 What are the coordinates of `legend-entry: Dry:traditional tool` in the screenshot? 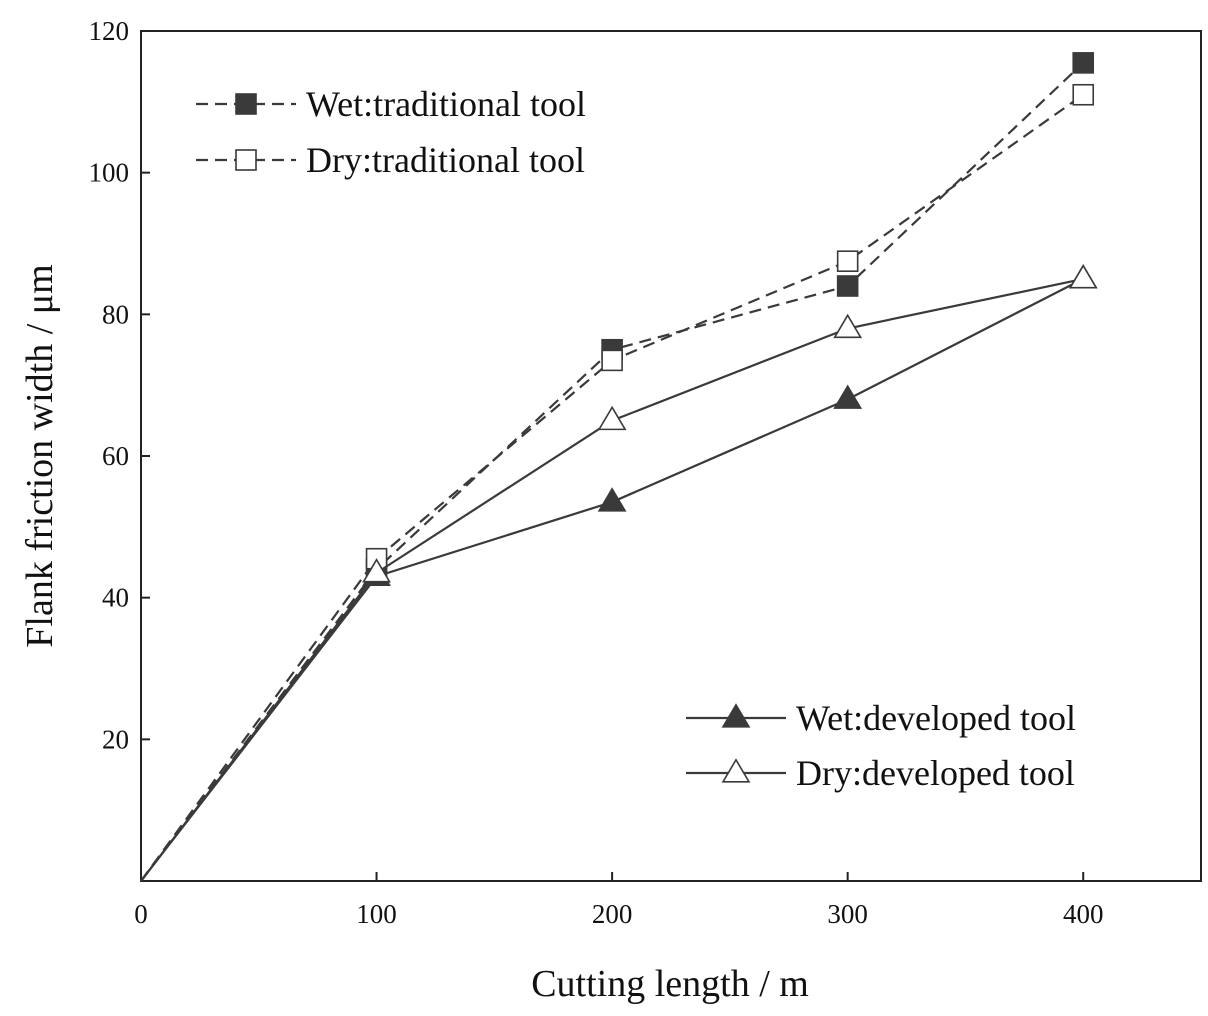 It's located at (390, 160).